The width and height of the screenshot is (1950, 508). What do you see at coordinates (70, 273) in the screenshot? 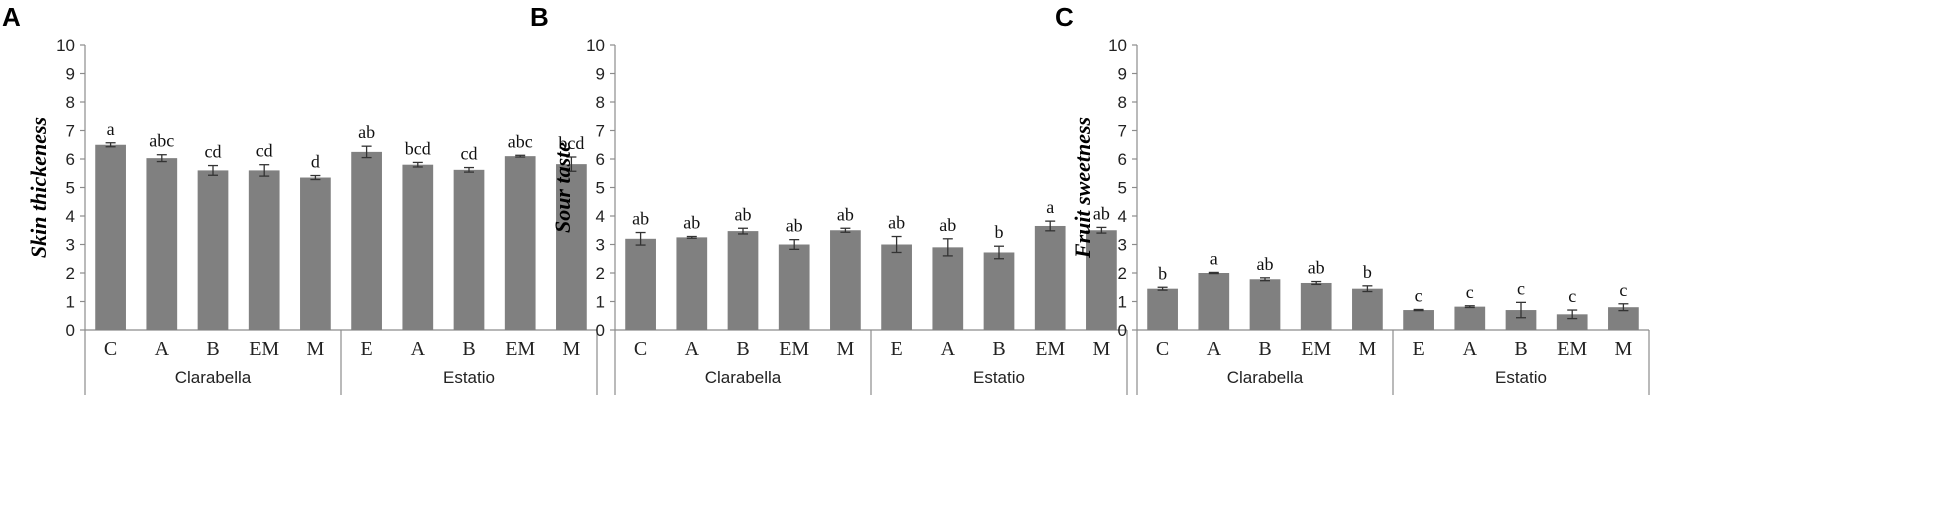
I see `y-tick-label: 2` at bounding box center [70, 273].